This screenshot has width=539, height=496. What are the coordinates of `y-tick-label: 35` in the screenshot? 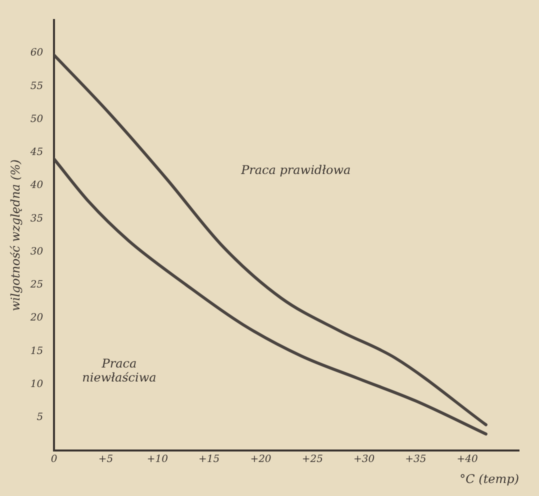 It's located at (37, 218).